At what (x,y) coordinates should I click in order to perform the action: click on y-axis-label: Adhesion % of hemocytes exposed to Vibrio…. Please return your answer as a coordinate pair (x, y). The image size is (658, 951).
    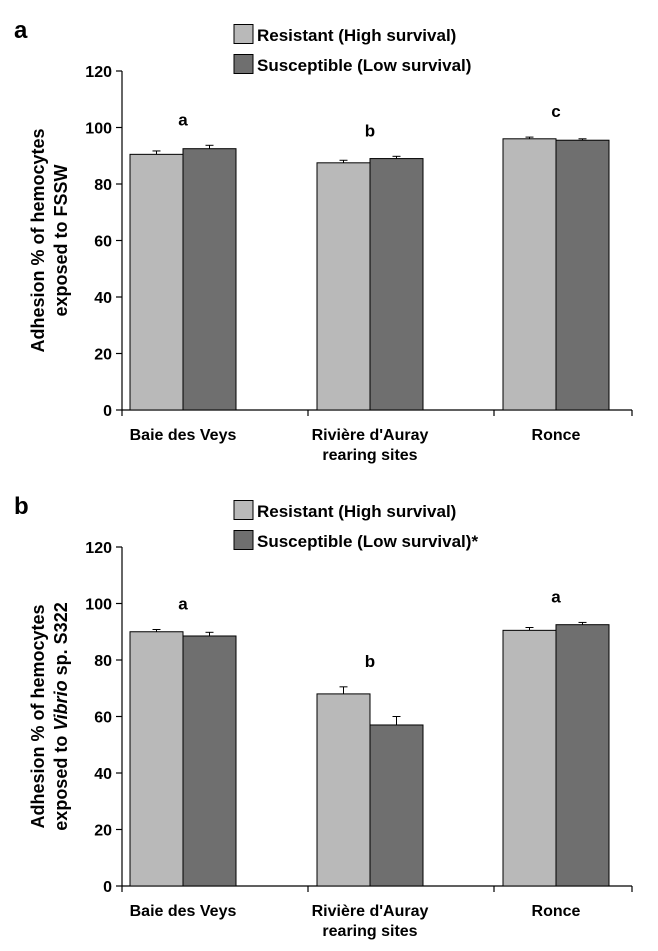
    Looking at the image, I should click on (49, 716).